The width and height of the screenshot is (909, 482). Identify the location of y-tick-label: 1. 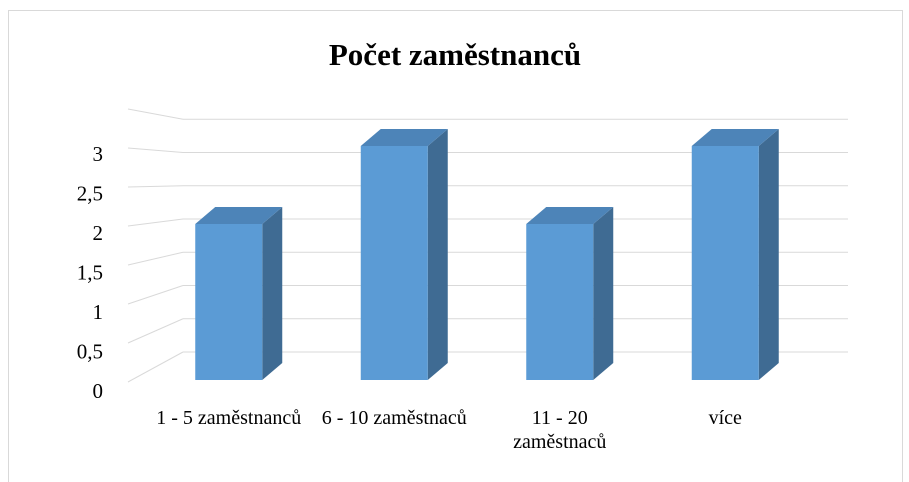
(98, 312).